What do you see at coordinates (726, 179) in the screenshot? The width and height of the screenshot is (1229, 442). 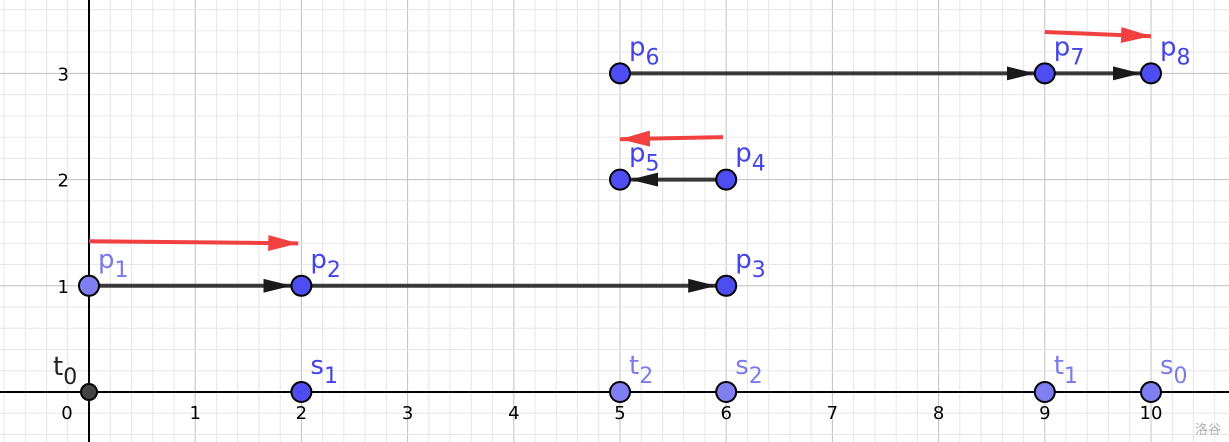 I see `point-p4` at bounding box center [726, 179].